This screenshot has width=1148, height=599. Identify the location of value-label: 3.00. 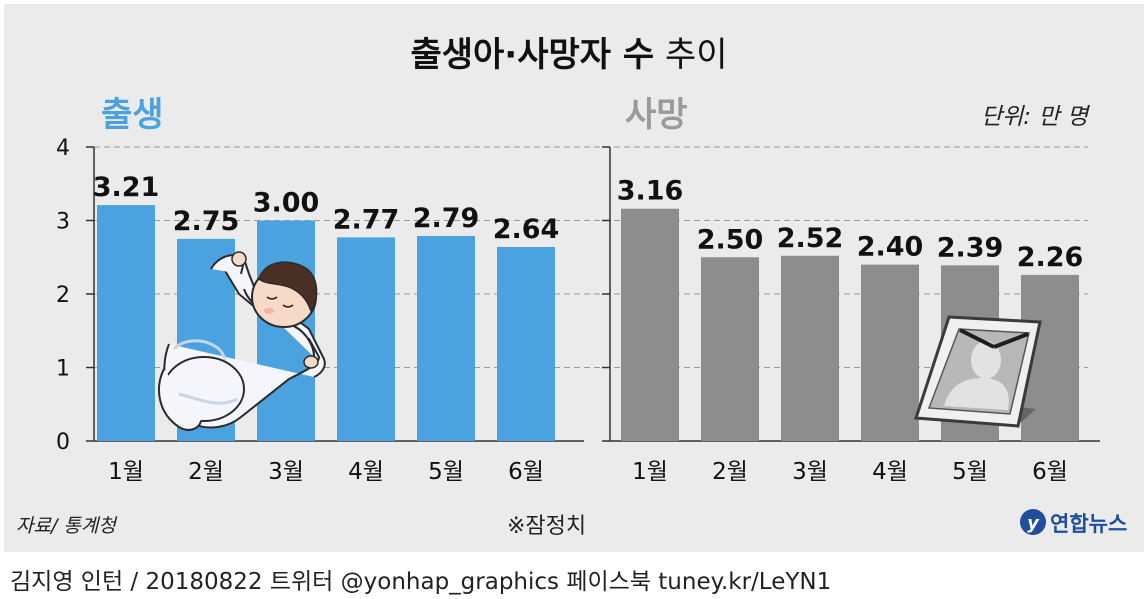
(286, 203).